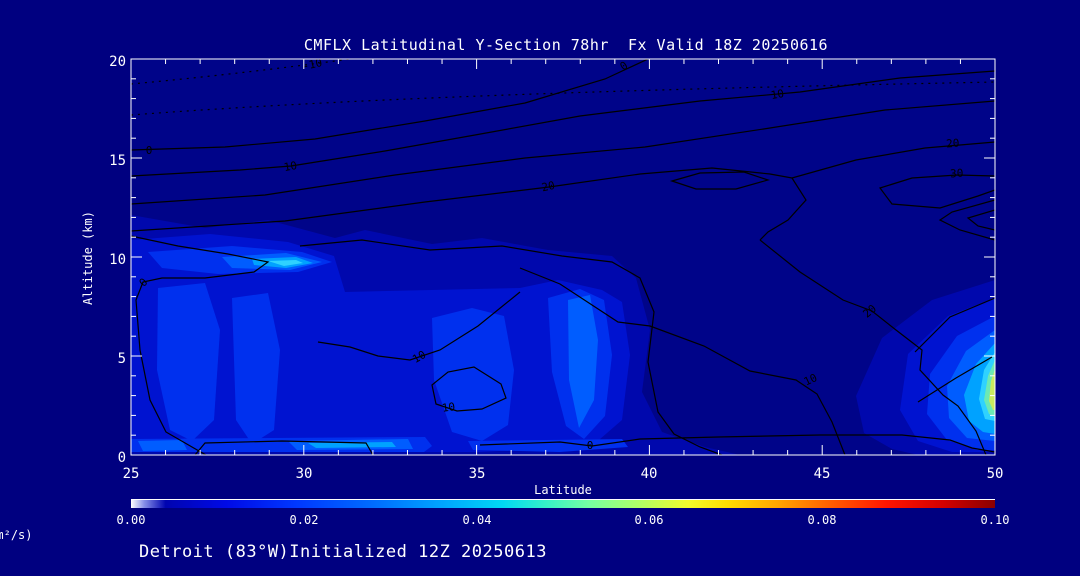 The image size is (1080, 576). What do you see at coordinates (477, 520) in the screenshot?
I see `colorbar-tick-label: 0.04` at bounding box center [477, 520].